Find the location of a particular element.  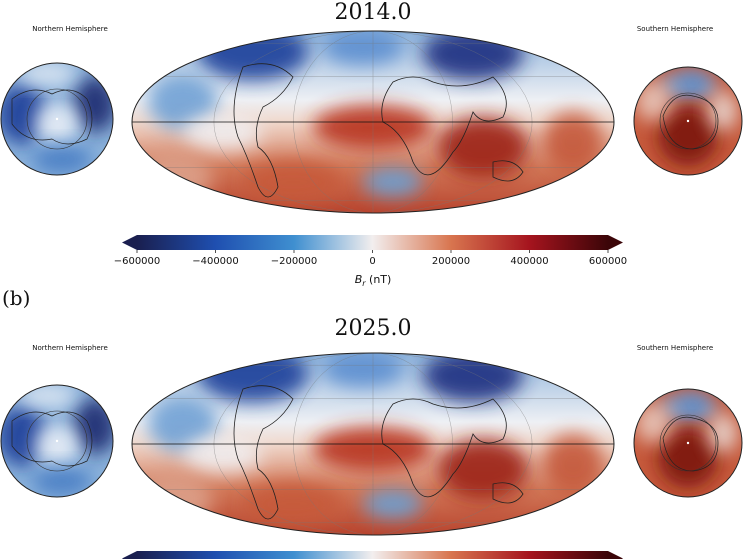

panel-a-north-label: Northern Hemisphere is located at coordinates (70, 29).